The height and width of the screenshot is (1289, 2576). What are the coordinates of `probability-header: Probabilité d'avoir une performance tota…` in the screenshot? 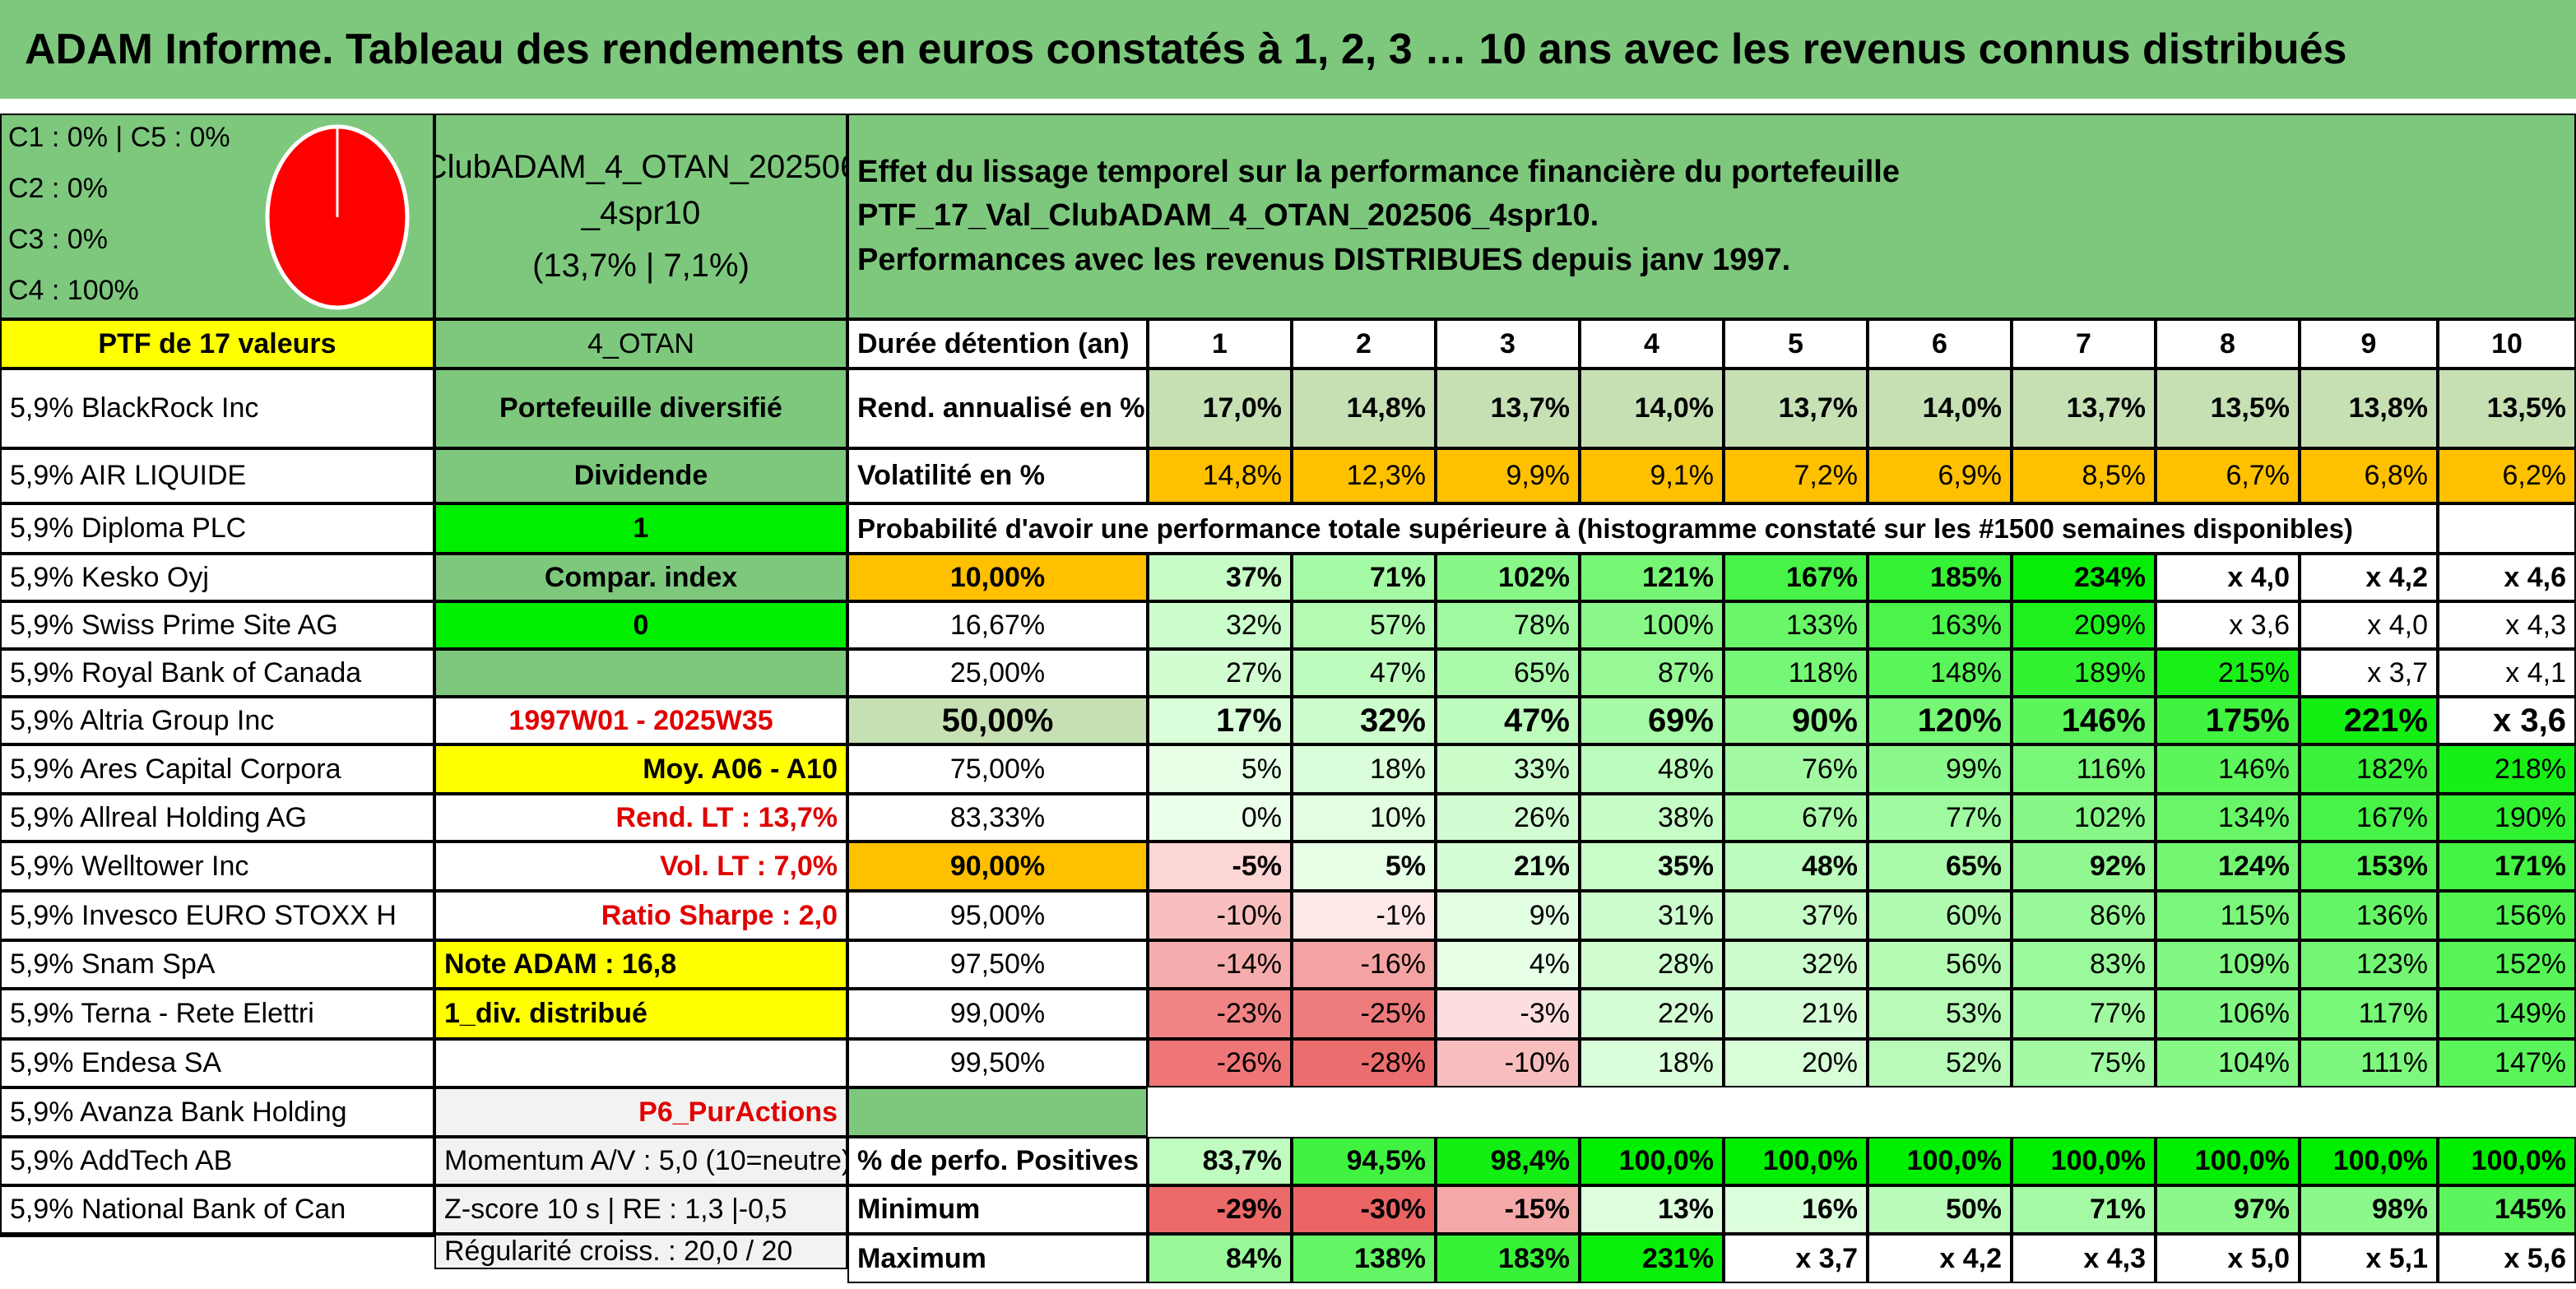 It's located at (1642, 528).